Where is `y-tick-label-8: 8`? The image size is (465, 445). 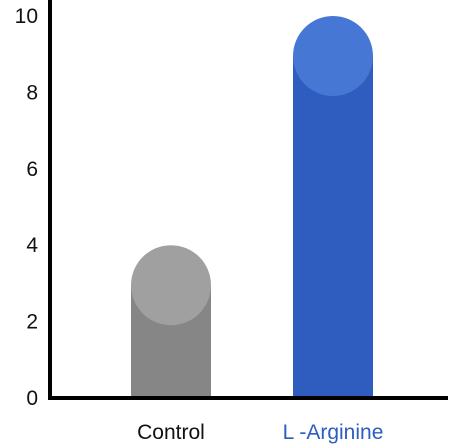
y-tick-label-8: 8 is located at coordinates (32, 92).